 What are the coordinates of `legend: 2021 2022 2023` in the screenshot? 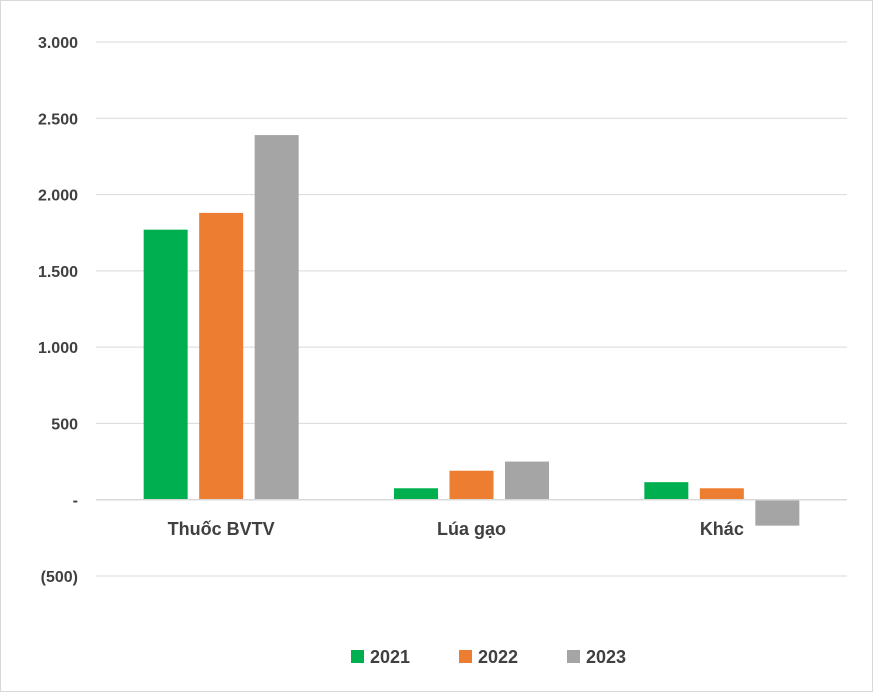 It's located at (488, 657).